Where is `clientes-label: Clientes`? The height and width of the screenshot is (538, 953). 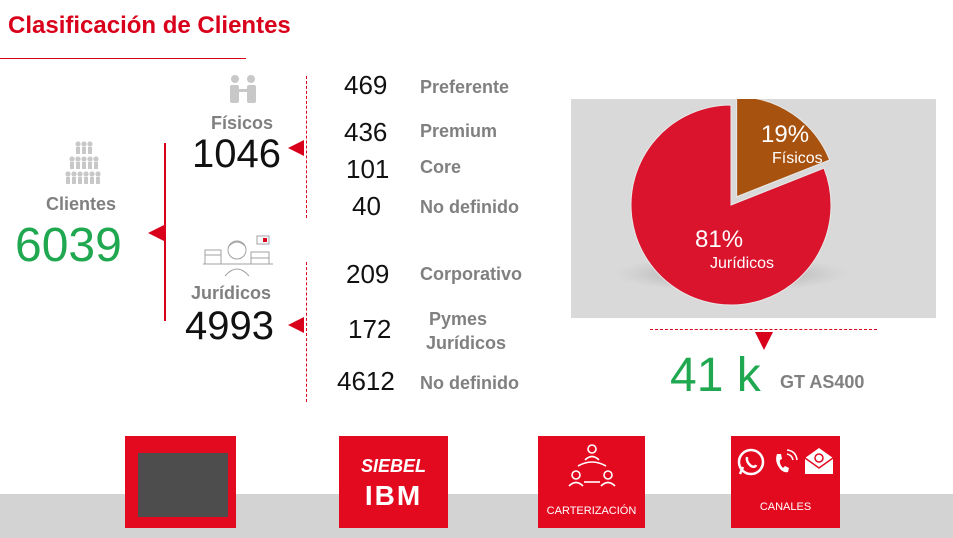
clientes-label: Clientes is located at coordinates (81, 204).